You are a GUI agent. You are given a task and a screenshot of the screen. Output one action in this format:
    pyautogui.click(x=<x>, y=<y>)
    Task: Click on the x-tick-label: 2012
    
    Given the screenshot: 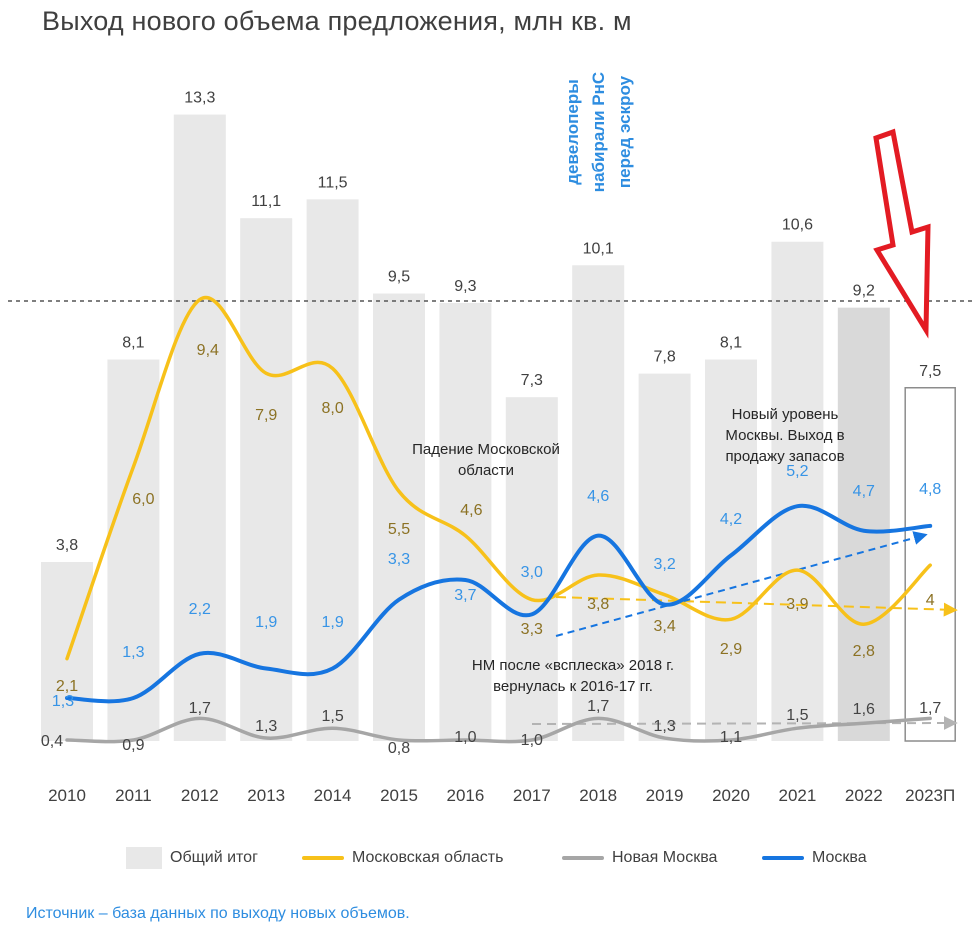 What is the action you would take?
    pyautogui.click(x=200, y=795)
    